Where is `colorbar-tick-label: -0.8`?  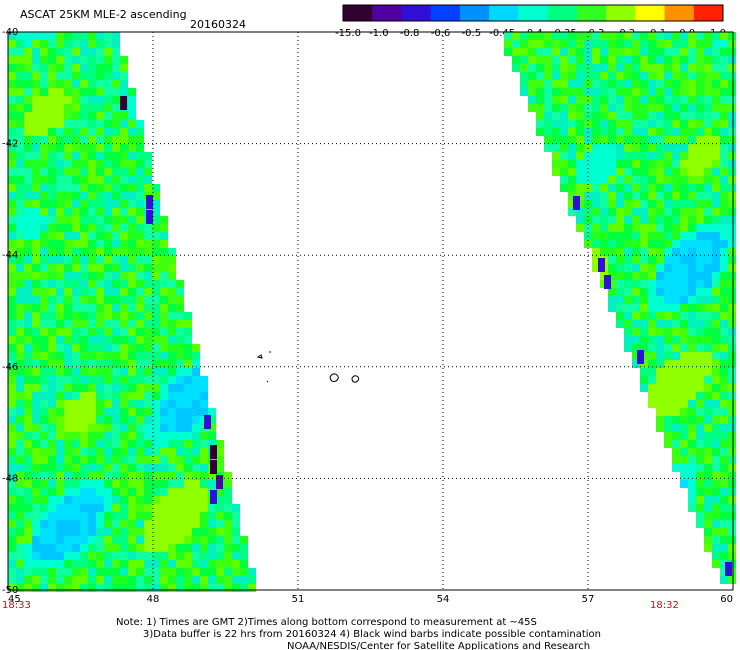
colorbar-tick-label: -0.8 is located at coordinates (410, 33).